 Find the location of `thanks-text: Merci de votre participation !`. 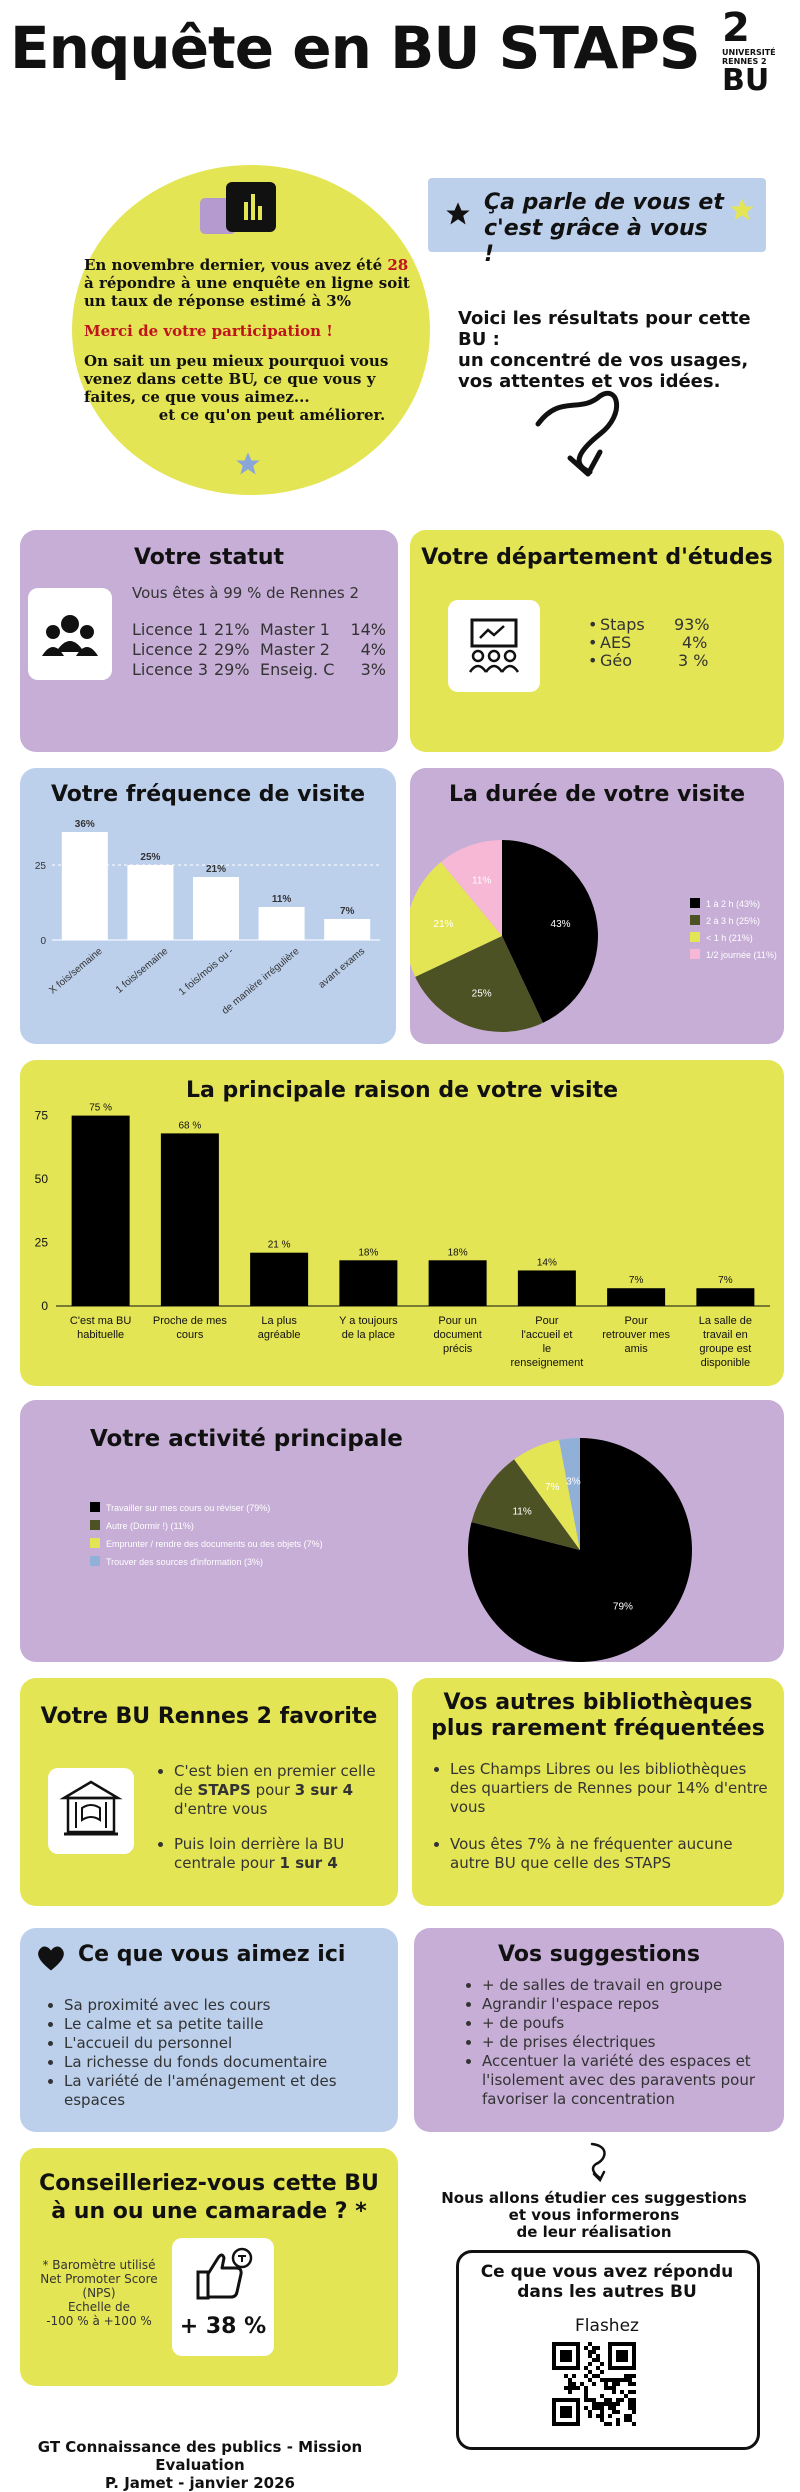

thanks-text: Merci de votre participation ! is located at coordinates (208, 331).